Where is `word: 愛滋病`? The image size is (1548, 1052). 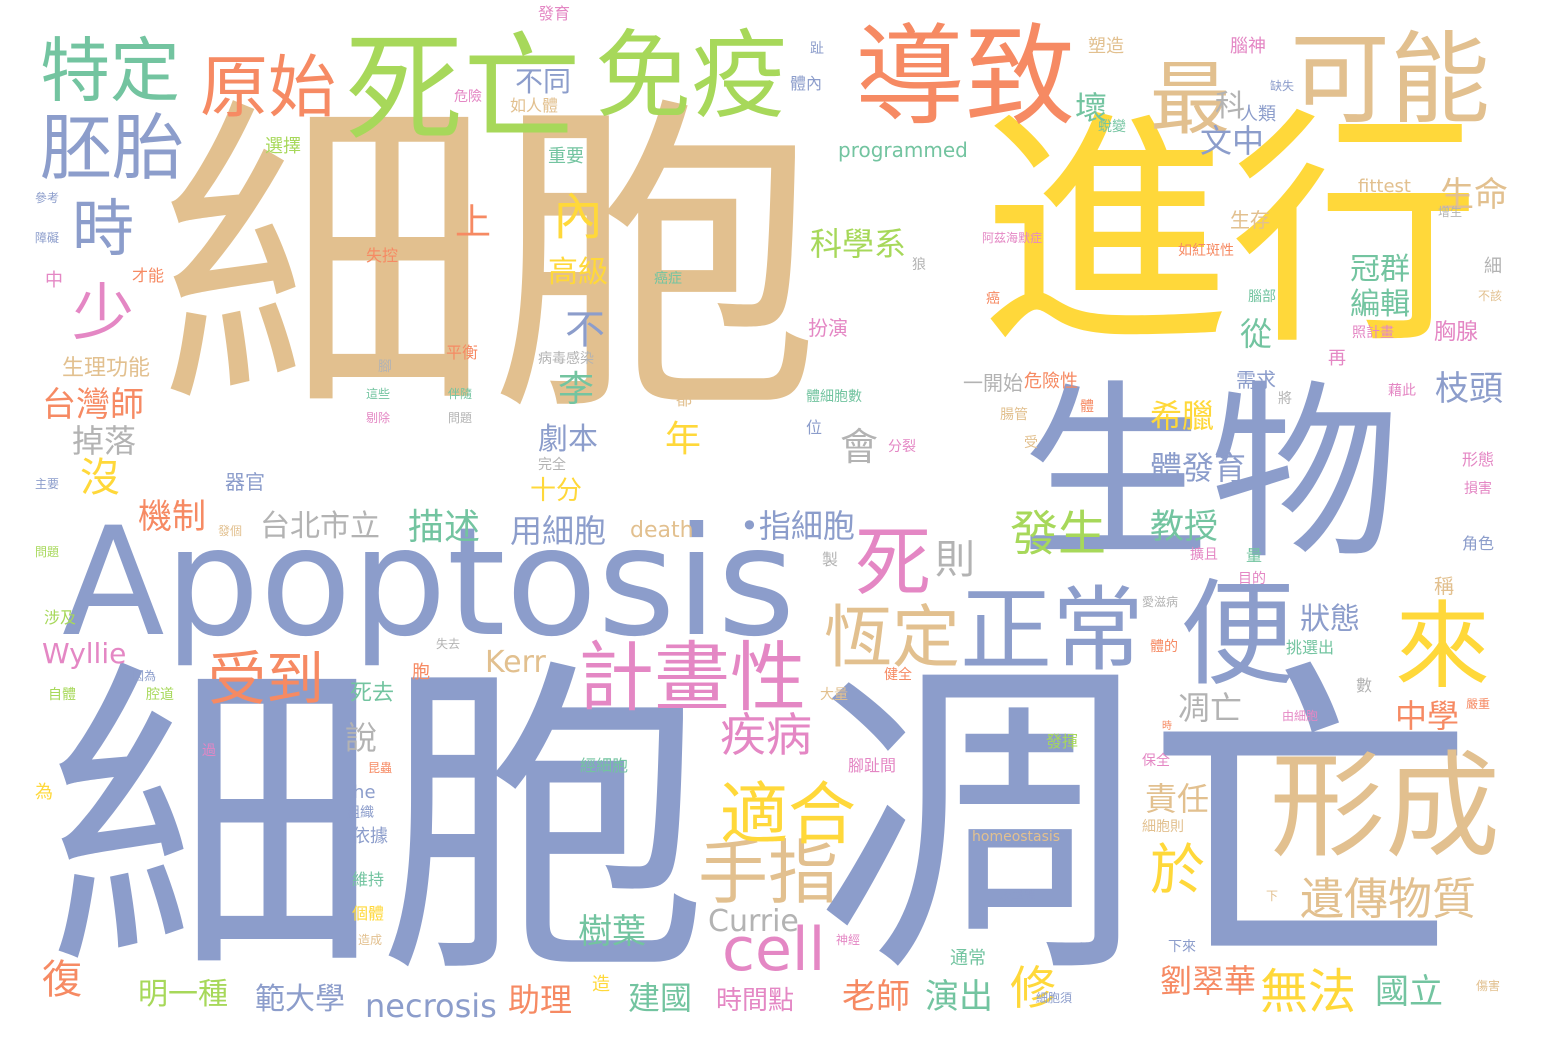
word: 愛滋病 is located at coordinates (1160, 602).